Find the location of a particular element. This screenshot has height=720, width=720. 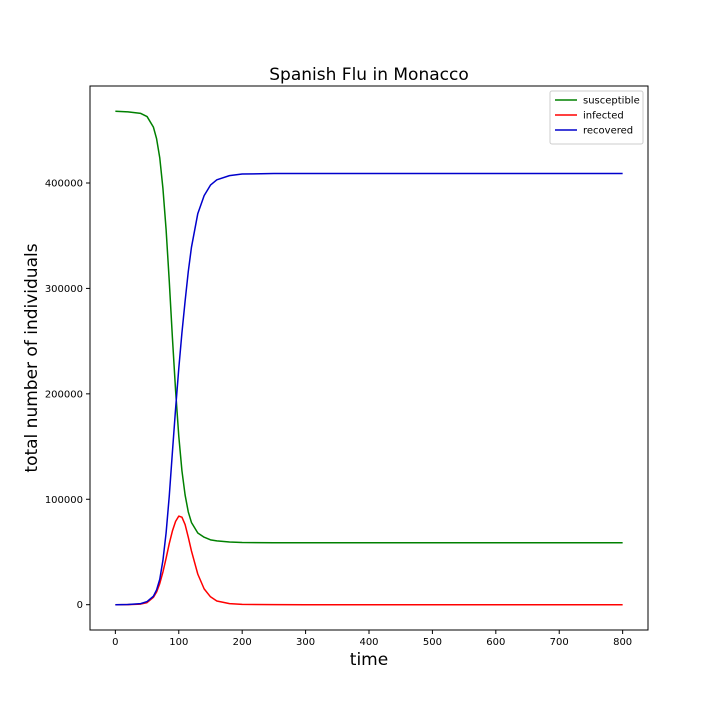

x-tick-label: 700 is located at coordinates (559, 642).